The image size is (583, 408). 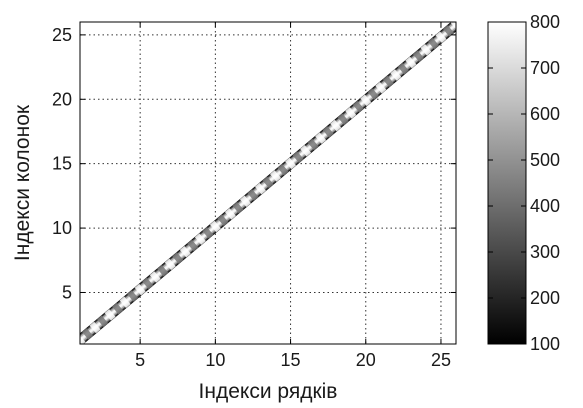 What do you see at coordinates (67, 292) in the screenshot?
I see `y-tick-label: 5` at bounding box center [67, 292].